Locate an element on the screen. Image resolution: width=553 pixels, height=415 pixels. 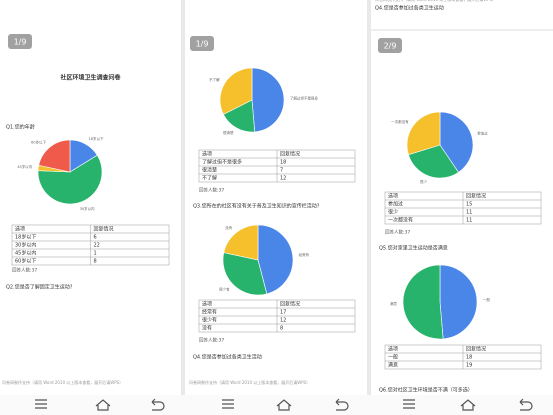
question: Q6.您对社区卫生环境是否不满（可多选） is located at coordinates (426, 390).